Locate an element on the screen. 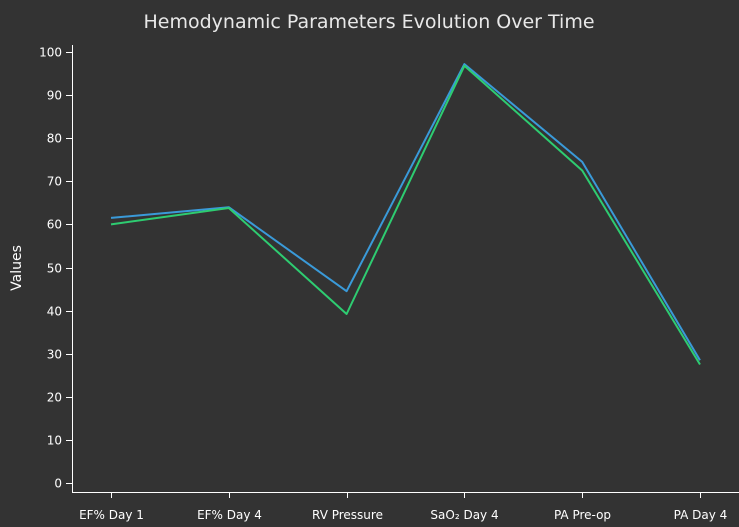 The height and width of the screenshot is (527, 739). x-tick-label: RV Pressure is located at coordinates (347, 515).